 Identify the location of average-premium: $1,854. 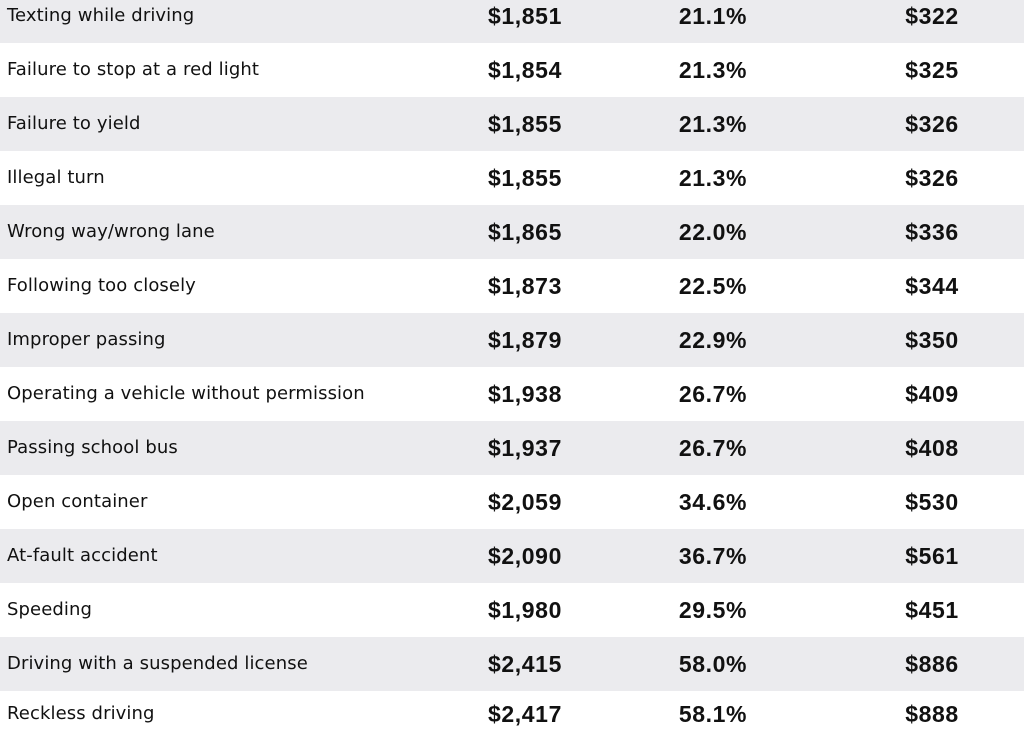
(525, 70).